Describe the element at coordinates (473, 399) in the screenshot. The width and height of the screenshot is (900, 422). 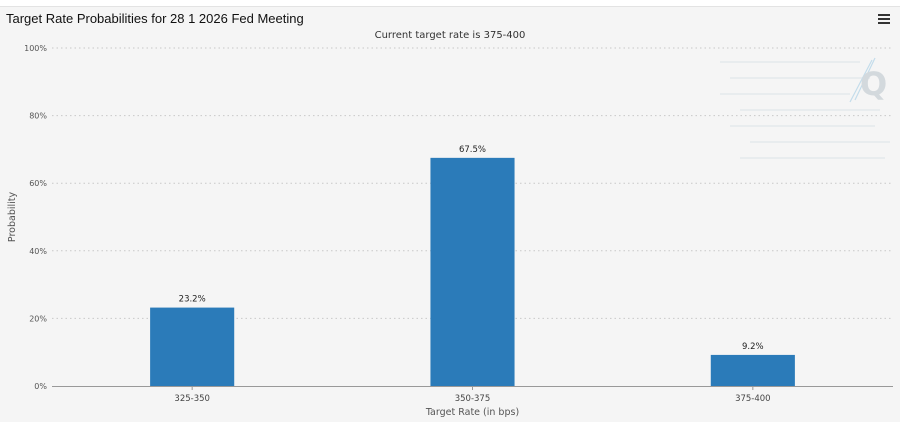
I see `x-tick-label: 350-375` at that location.